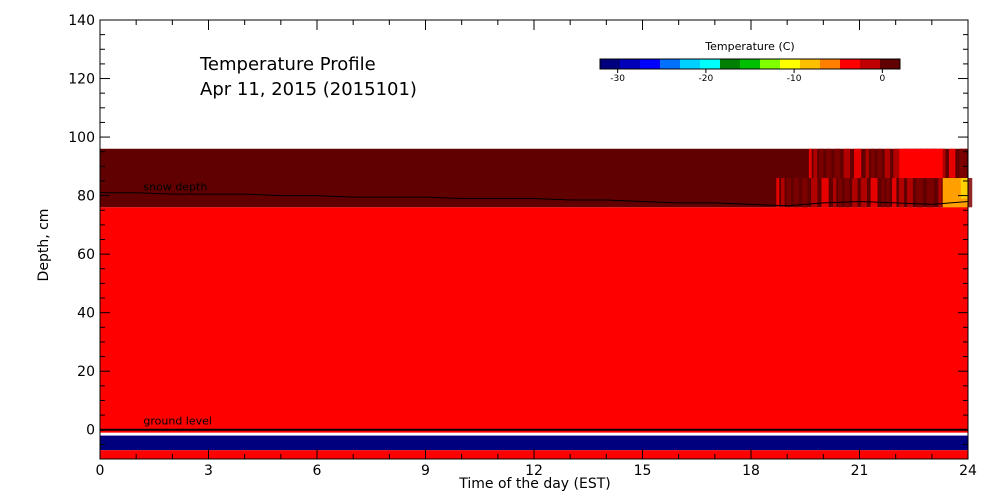  What do you see at coordinates (208, 471) in the screenshot?
I see `x-tick-label: 3` at bounding box center [208, 471].